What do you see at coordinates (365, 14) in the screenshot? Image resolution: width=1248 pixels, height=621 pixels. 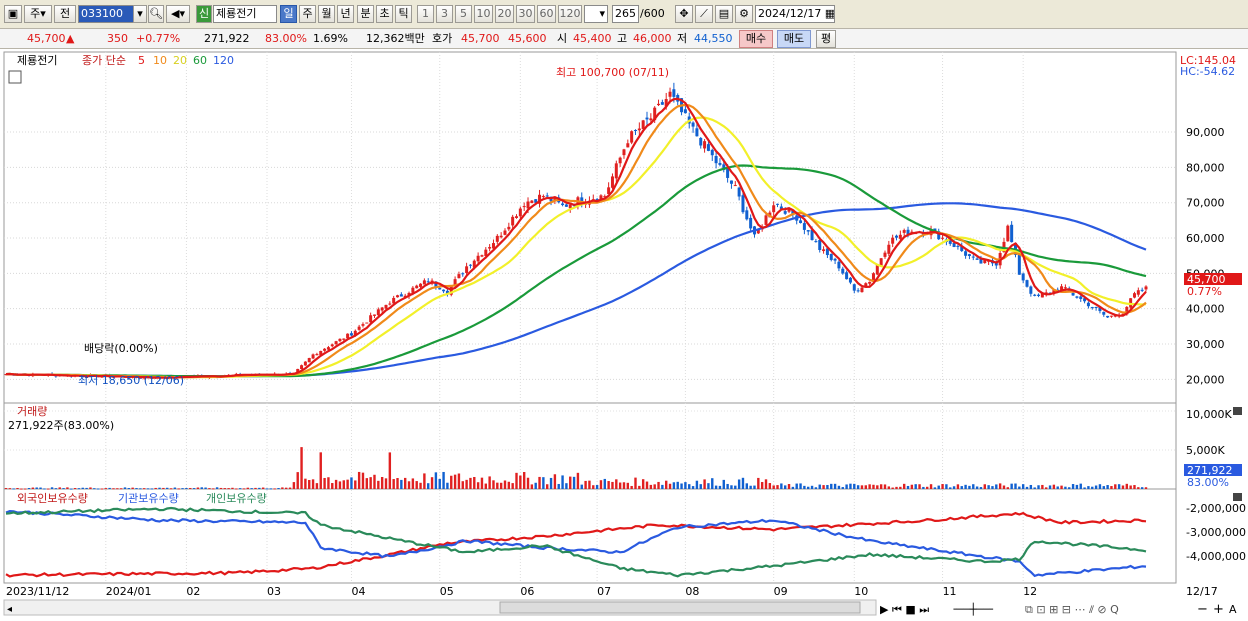 I see `tab-minute: 분` at bounding box center [365, 14].